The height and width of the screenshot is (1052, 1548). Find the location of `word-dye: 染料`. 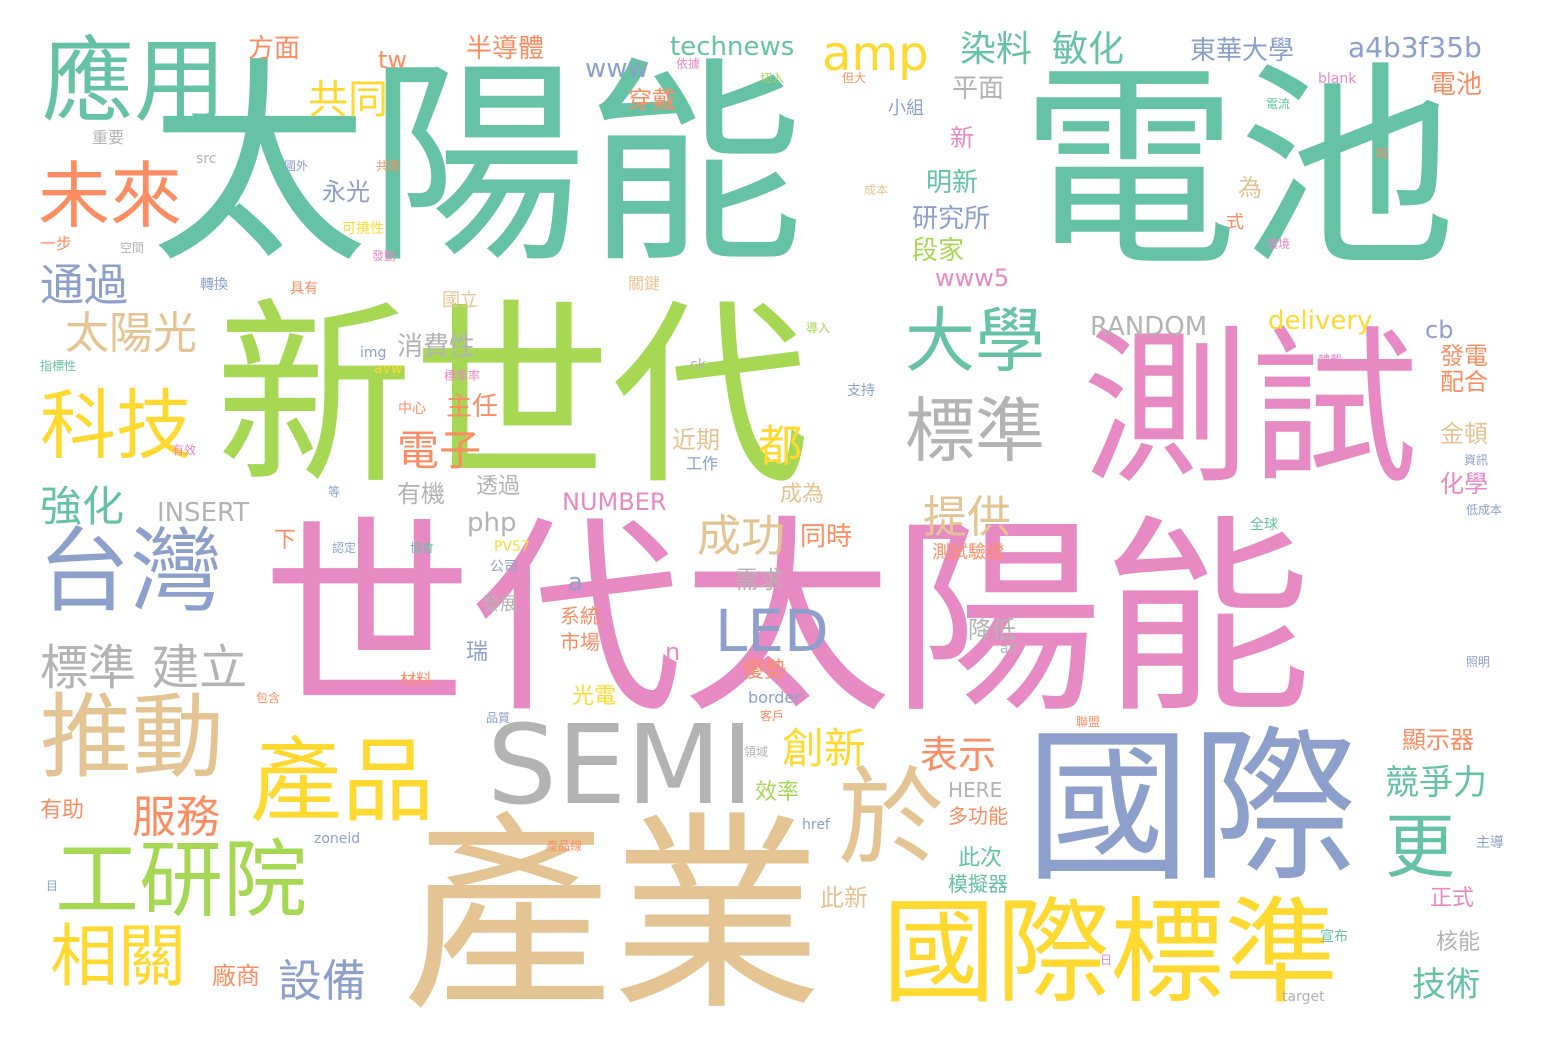

word-dye: 染料 is located at coordinates (996, 49).